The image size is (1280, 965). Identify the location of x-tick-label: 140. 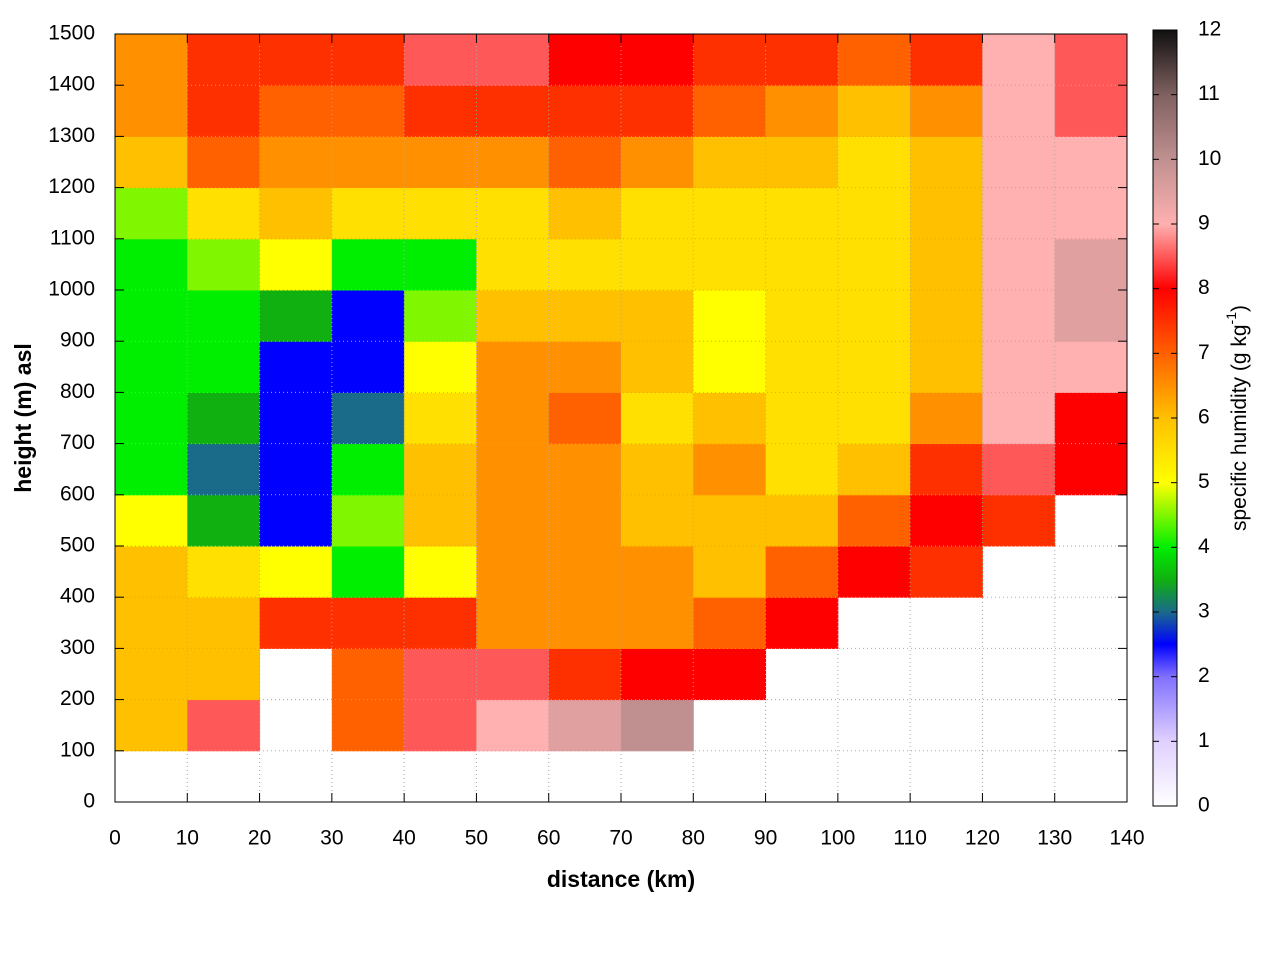
(1126, 838).